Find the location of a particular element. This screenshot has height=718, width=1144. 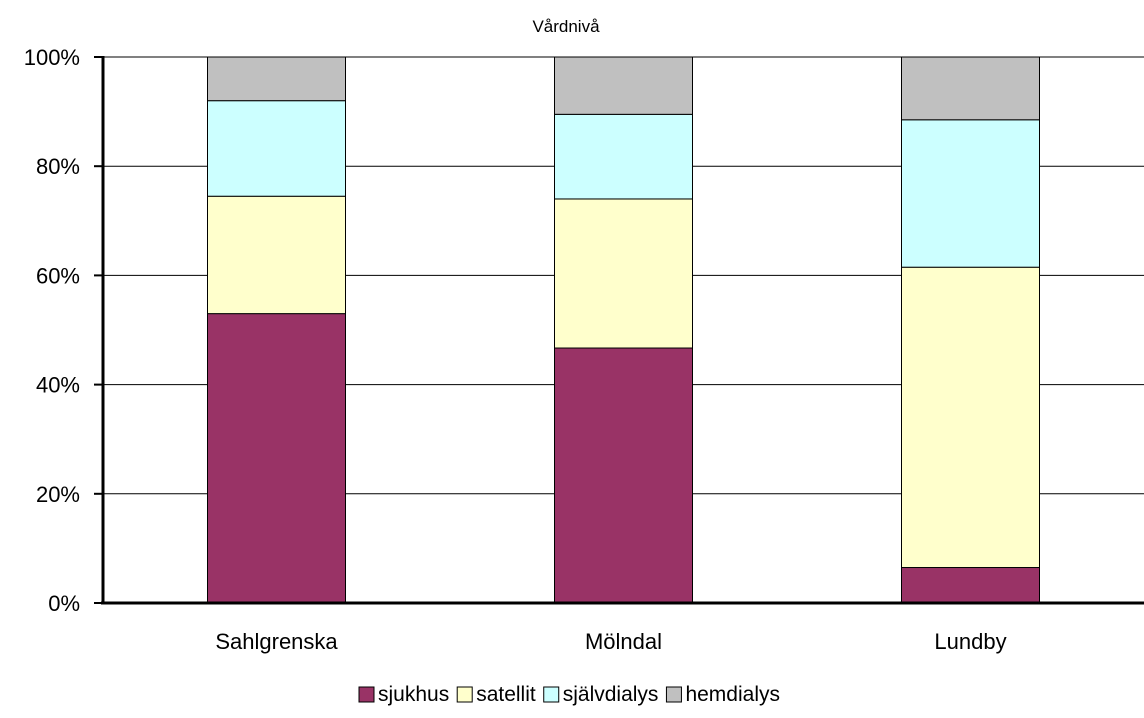

y-tick-label: 60% is located at coordinates (58, 275).